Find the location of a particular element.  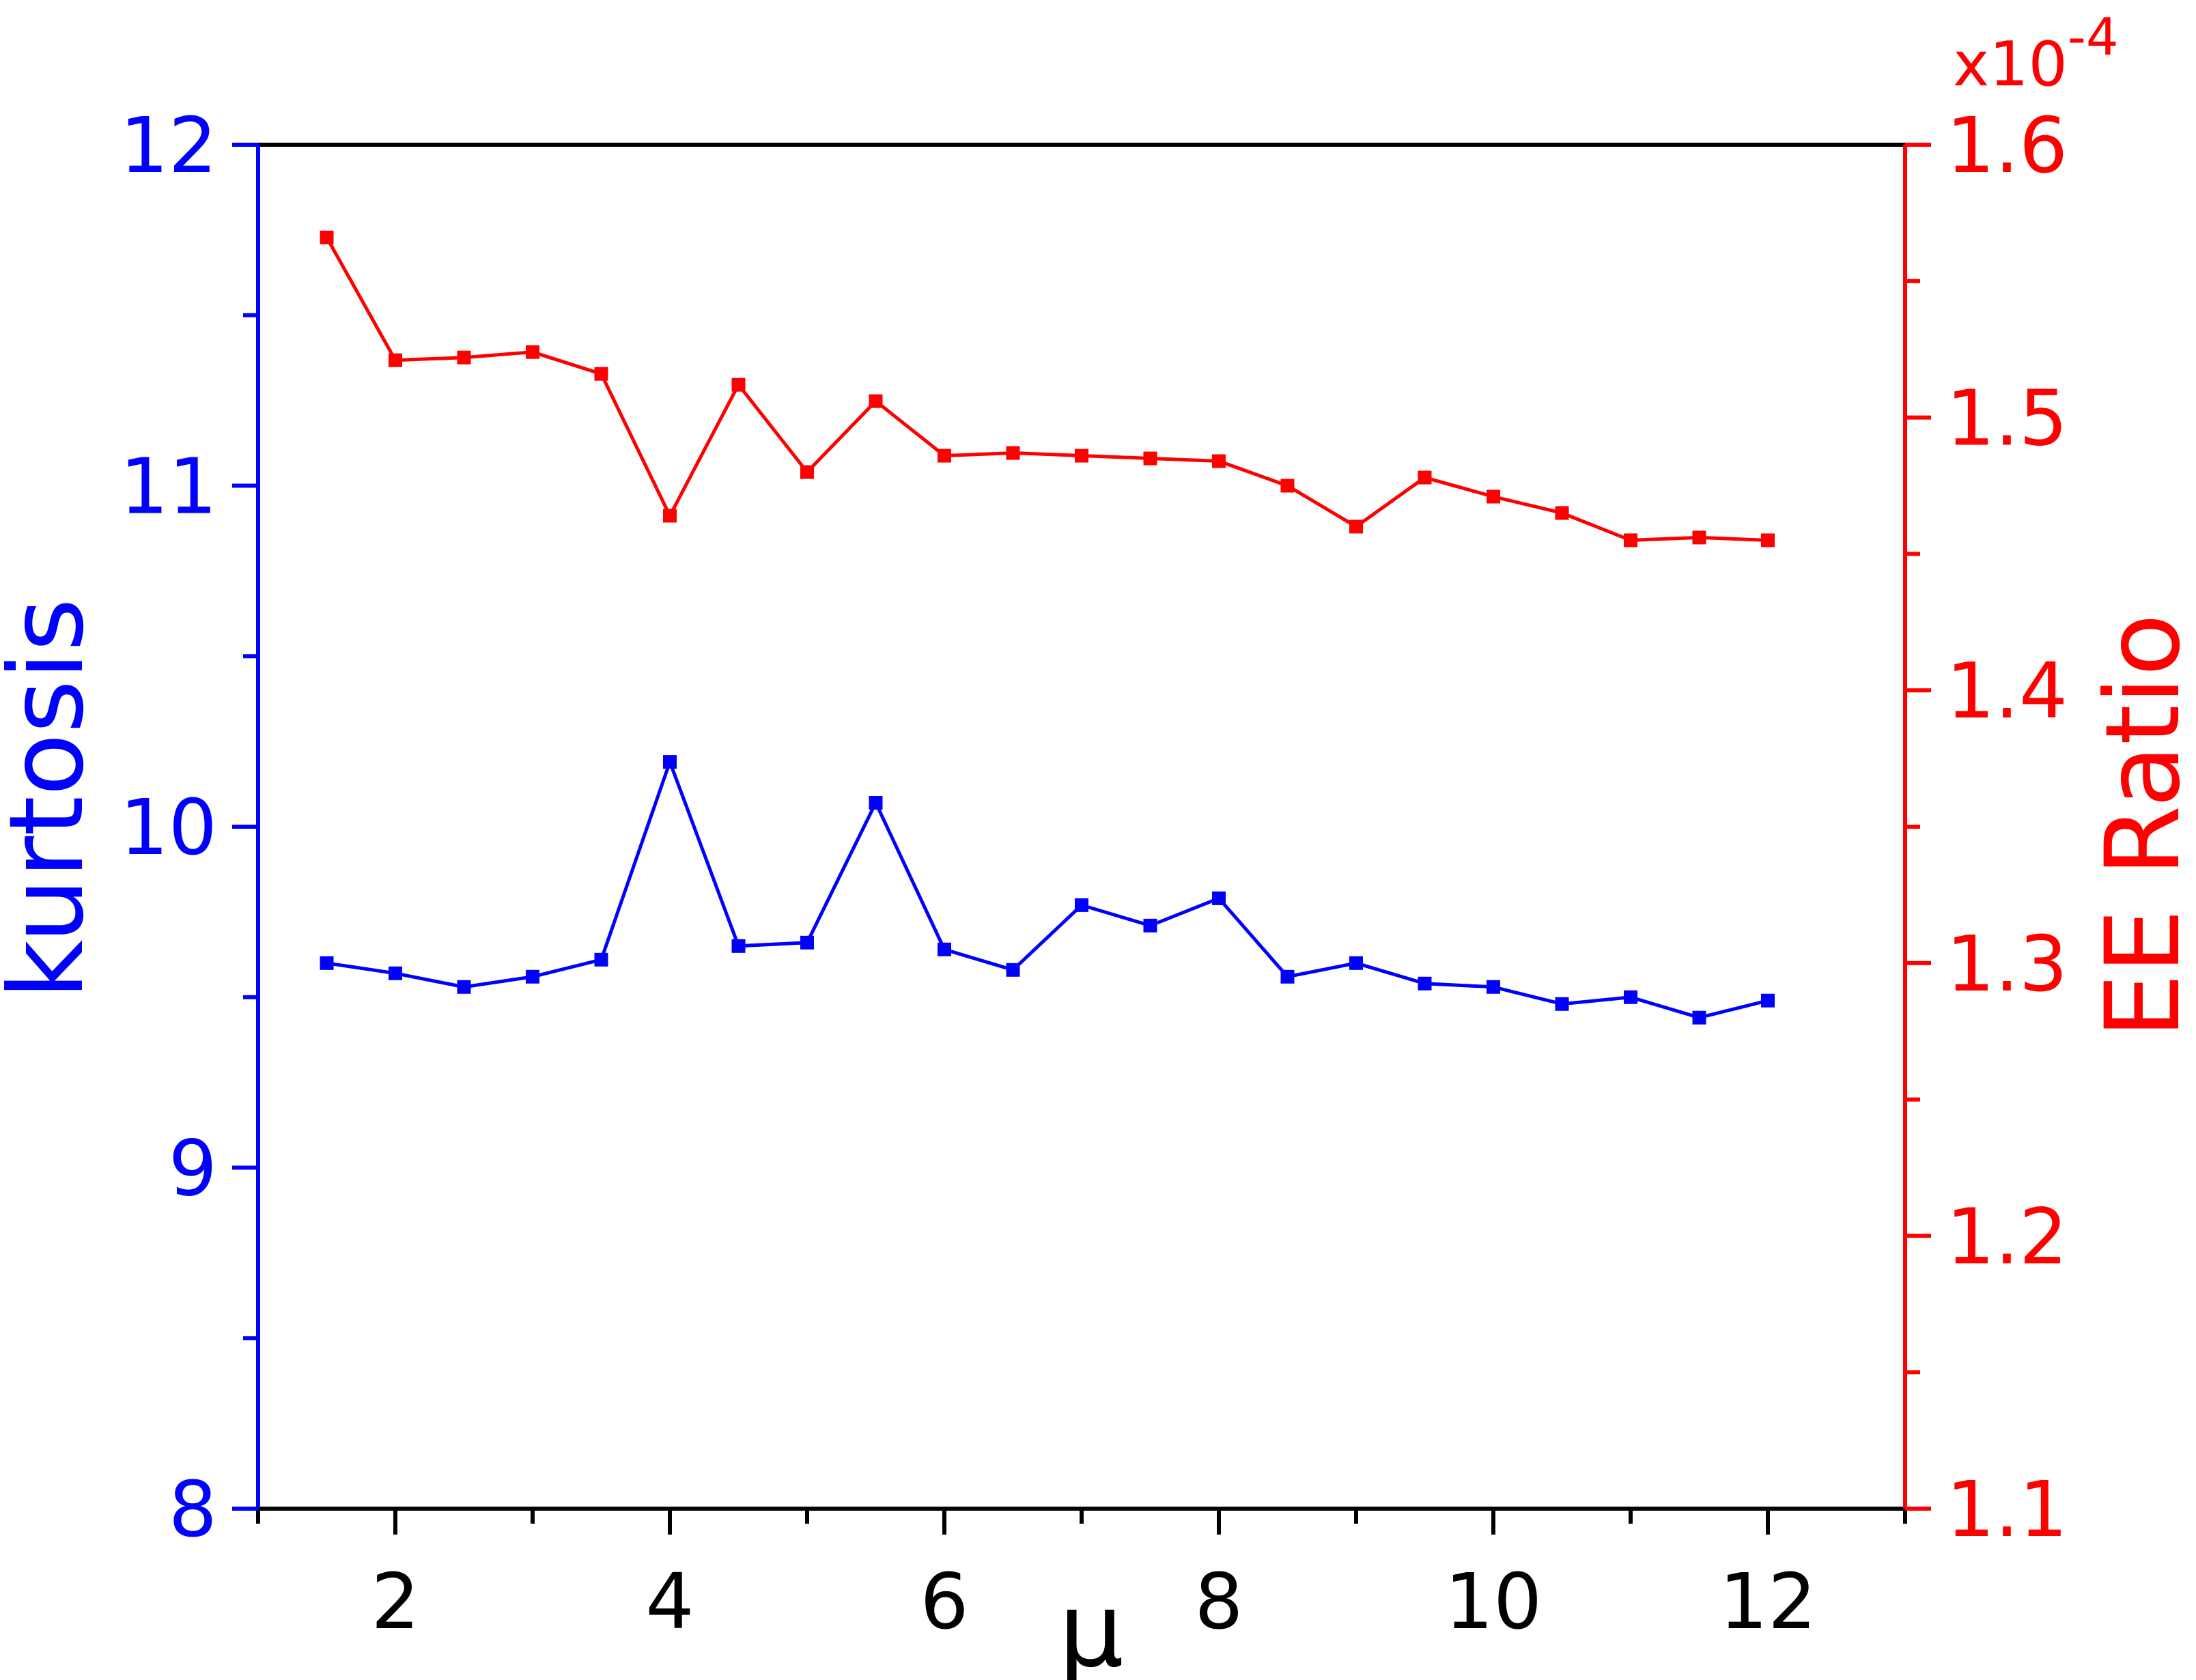

x-tick-label: 6 is located at coordinates (944, 1602).